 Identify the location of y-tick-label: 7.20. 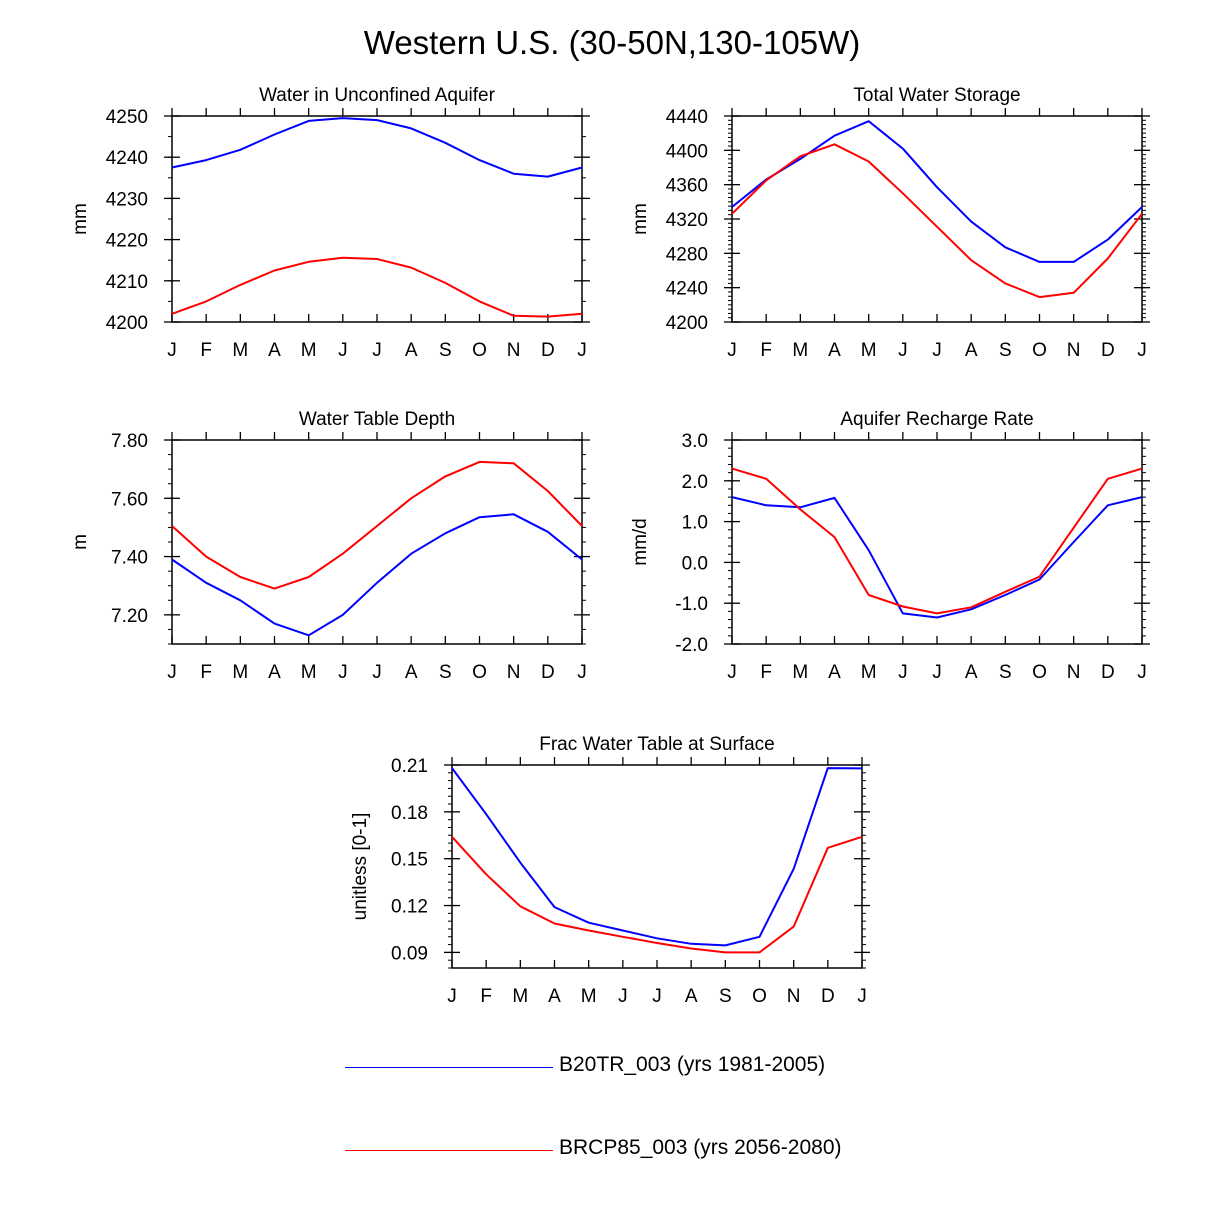
(129, 616).